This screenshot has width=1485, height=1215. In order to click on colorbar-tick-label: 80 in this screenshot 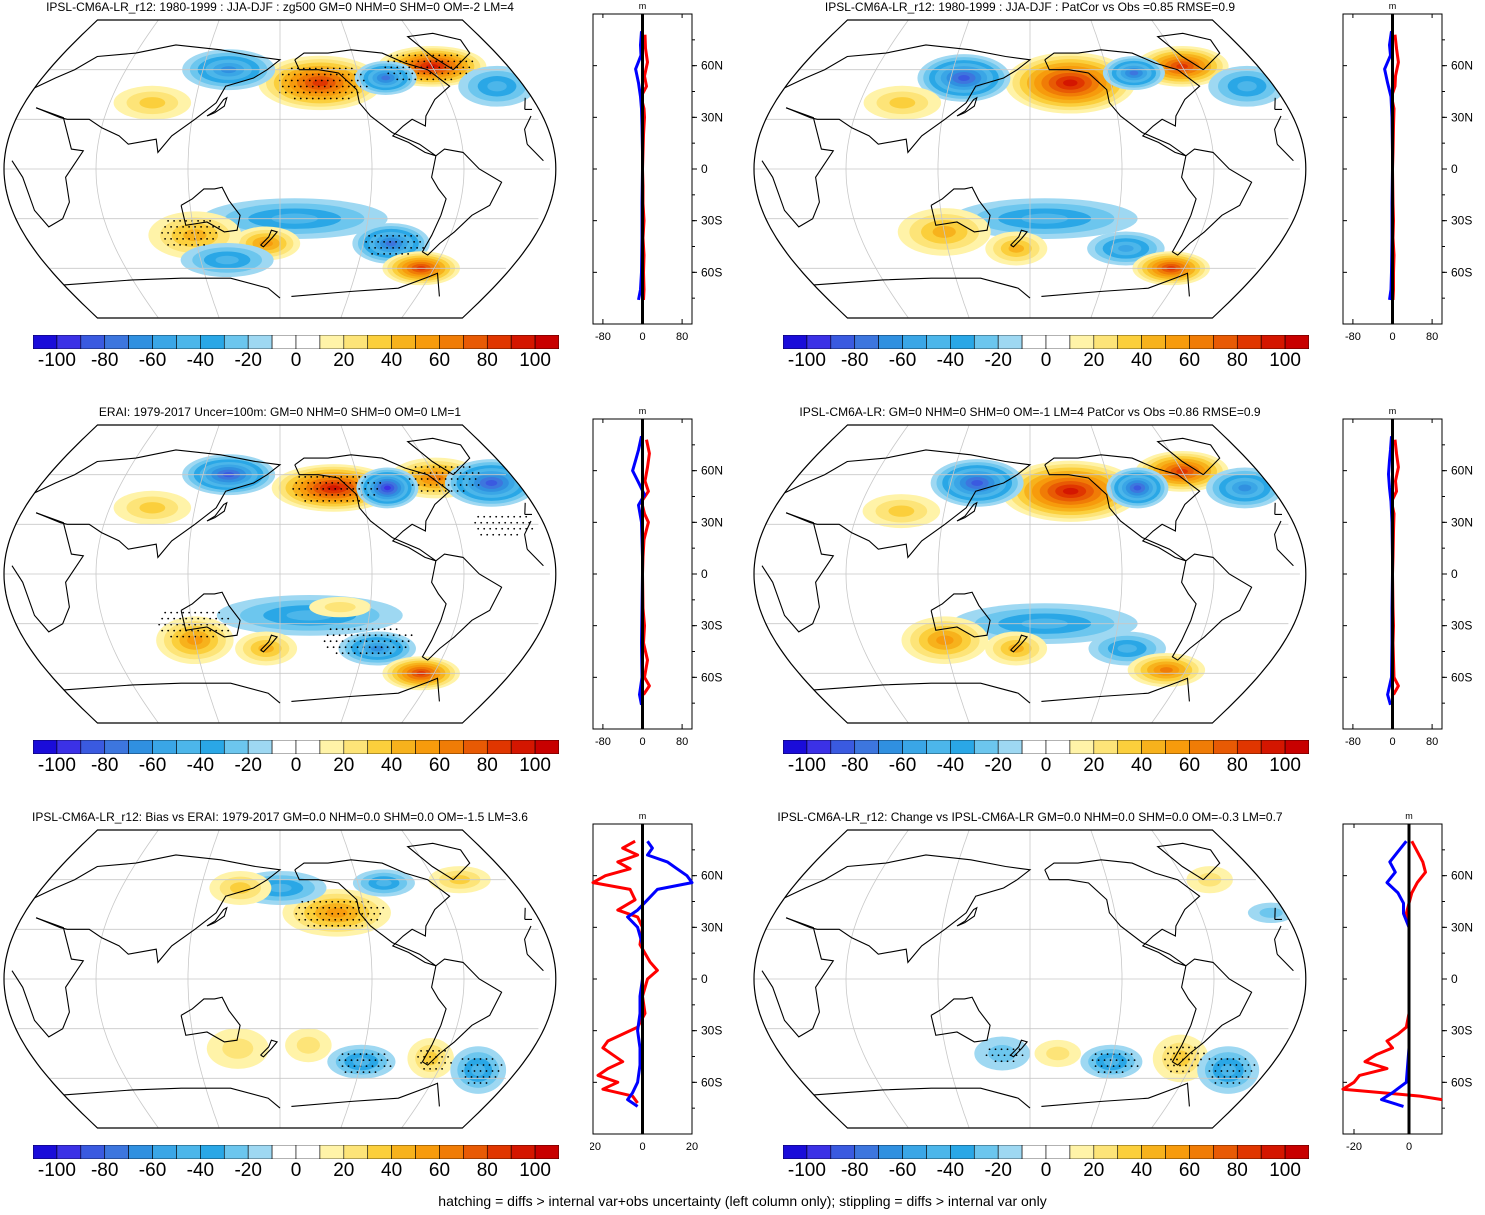, I will do `click(1237, 1170)`.